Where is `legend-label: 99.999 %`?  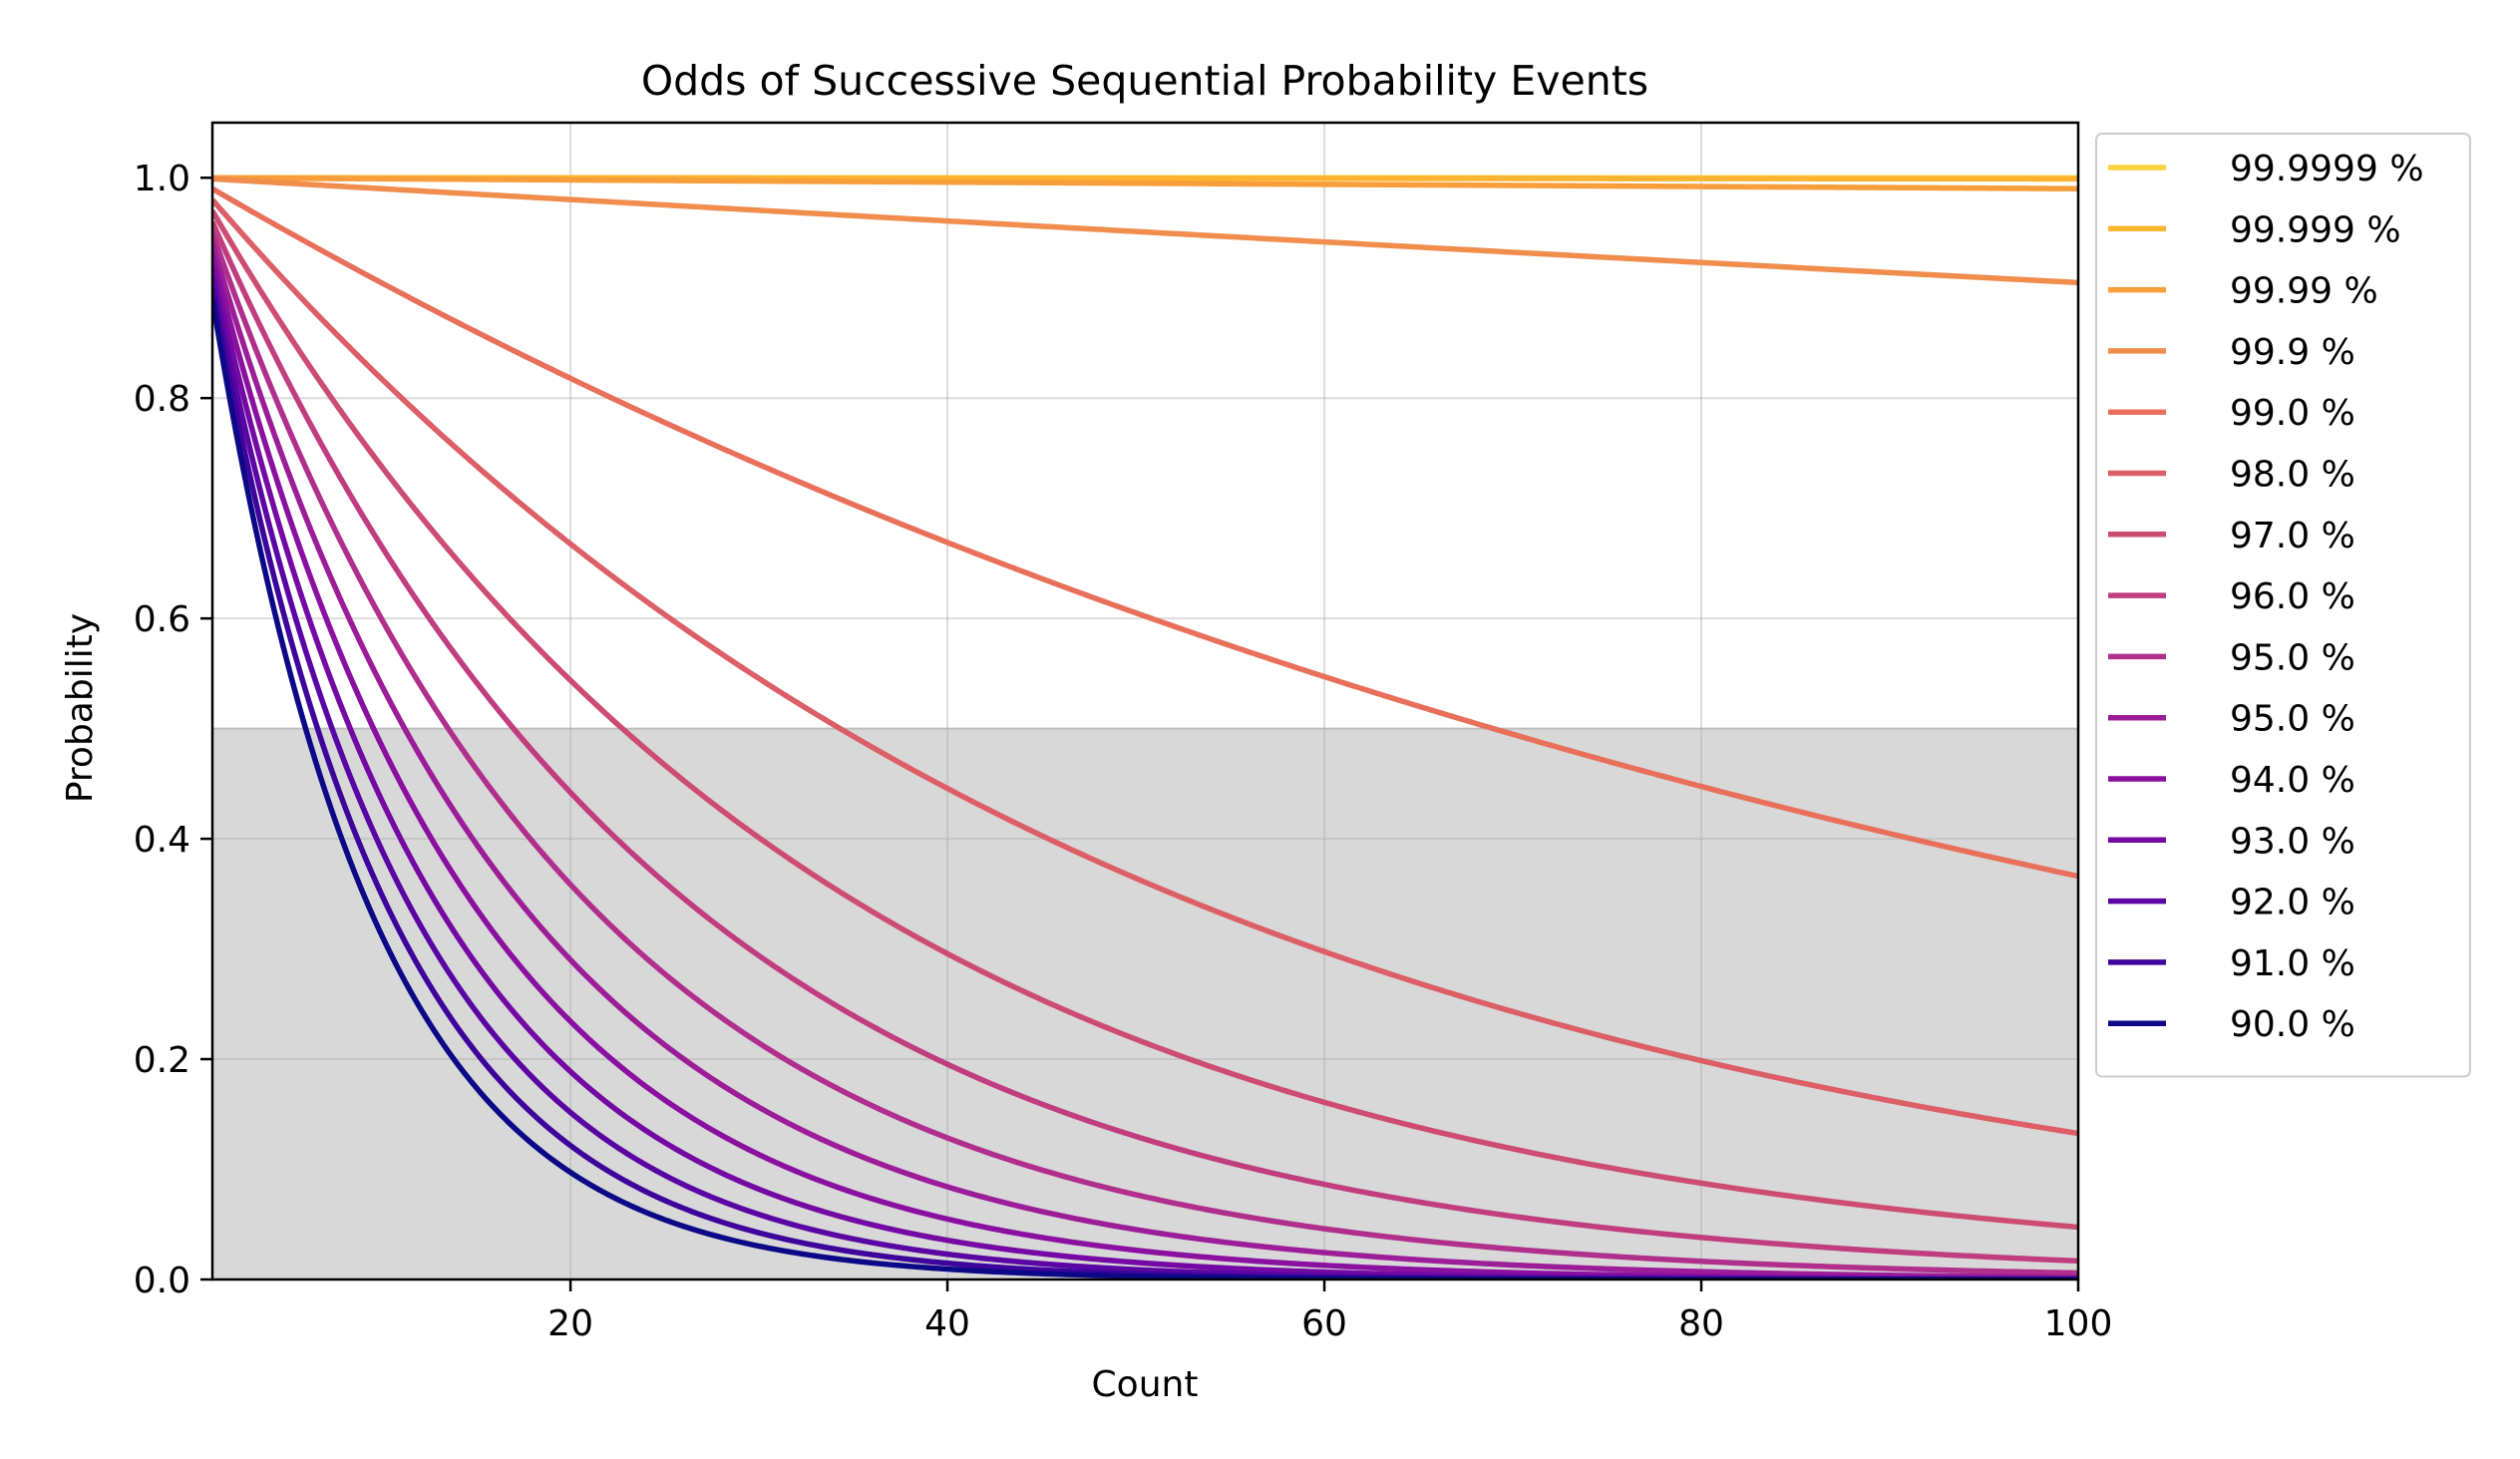
legend-label: 99.999 % is located at coordinates (2315, 229).